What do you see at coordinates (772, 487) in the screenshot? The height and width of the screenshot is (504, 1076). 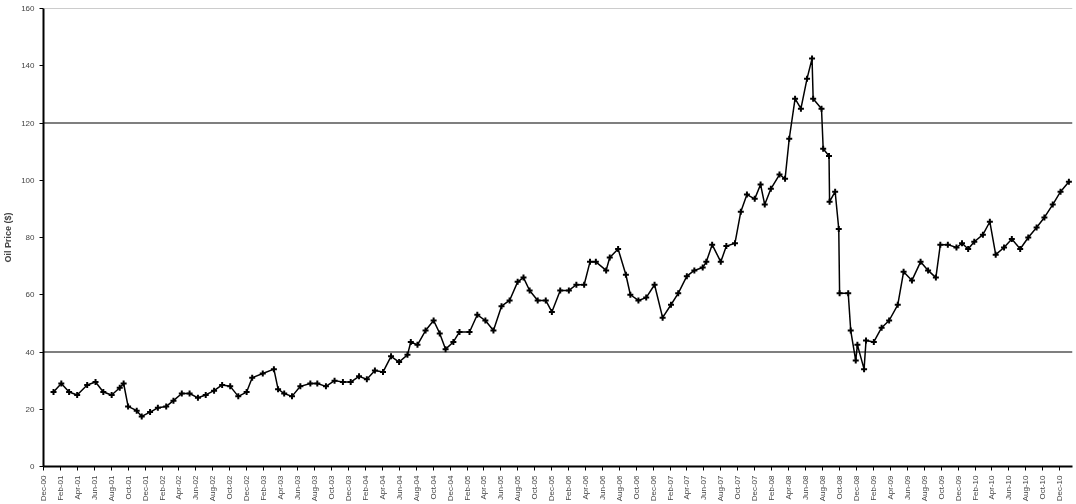 I see `x-tick-label: Feb-08` at bounding box center [772, 487].